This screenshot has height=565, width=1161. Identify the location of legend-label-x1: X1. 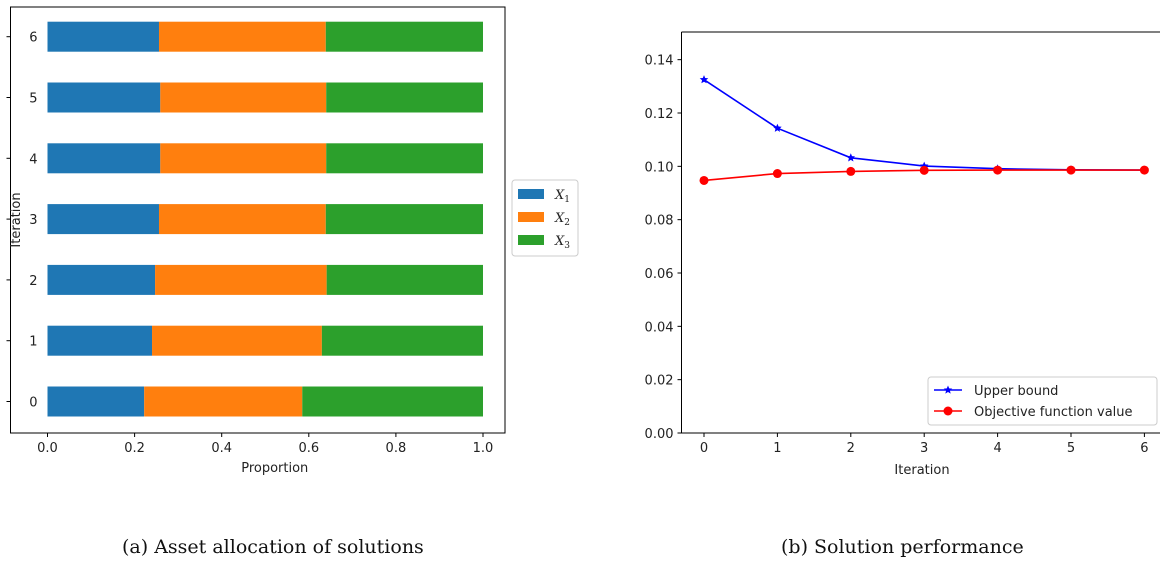
(562, 196).